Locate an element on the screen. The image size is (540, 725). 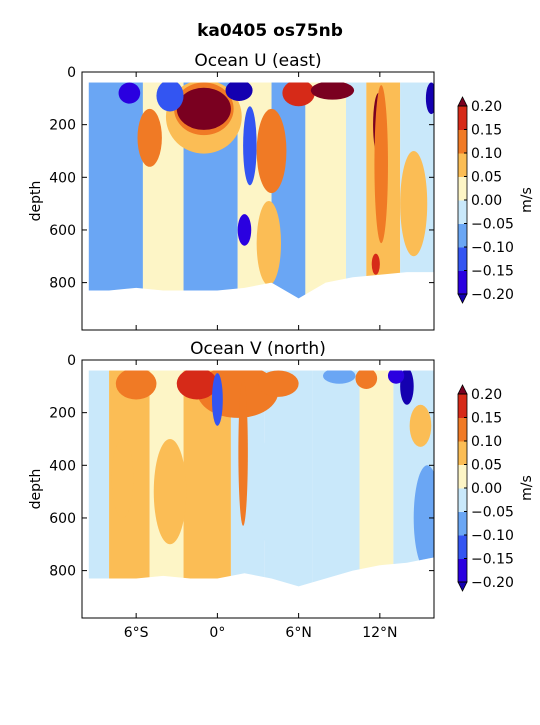
colorbar-v: −0.20 −0.15 −0.10 −0.05 0.00 0.05 0.10 0.15 0.20 is located at coordinates (485, 488).